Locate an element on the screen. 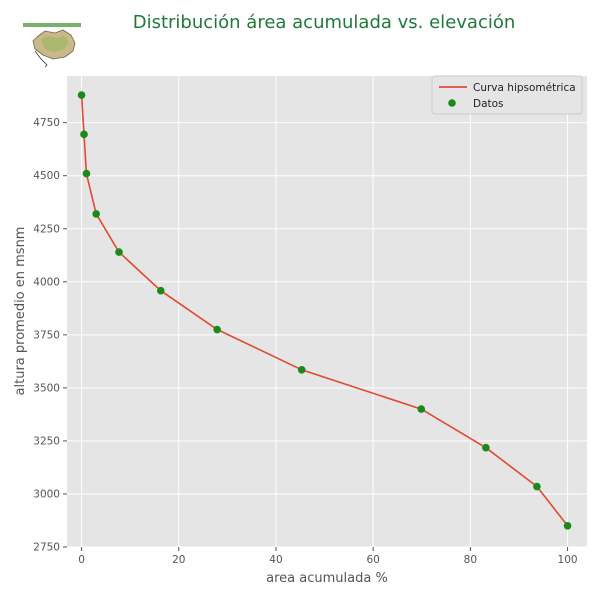 This screenshot has height=600, width=600. legend-box is located at coordinates (507, 95).